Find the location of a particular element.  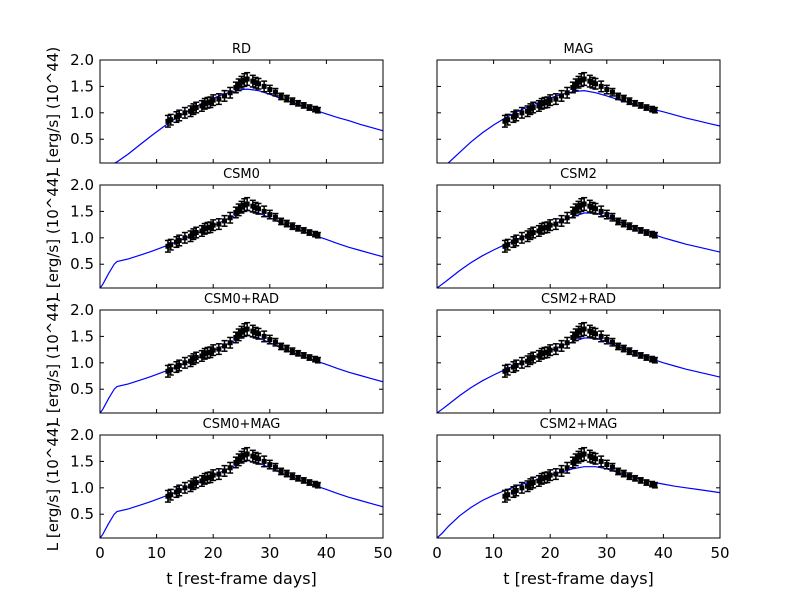

panel-title: CSM2+MAG is located at coordinates (579, 424).